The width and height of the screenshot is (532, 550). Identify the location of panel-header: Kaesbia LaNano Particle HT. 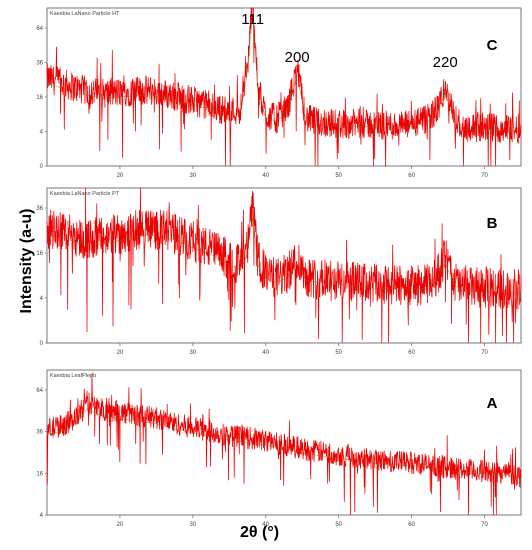
(85, 14).